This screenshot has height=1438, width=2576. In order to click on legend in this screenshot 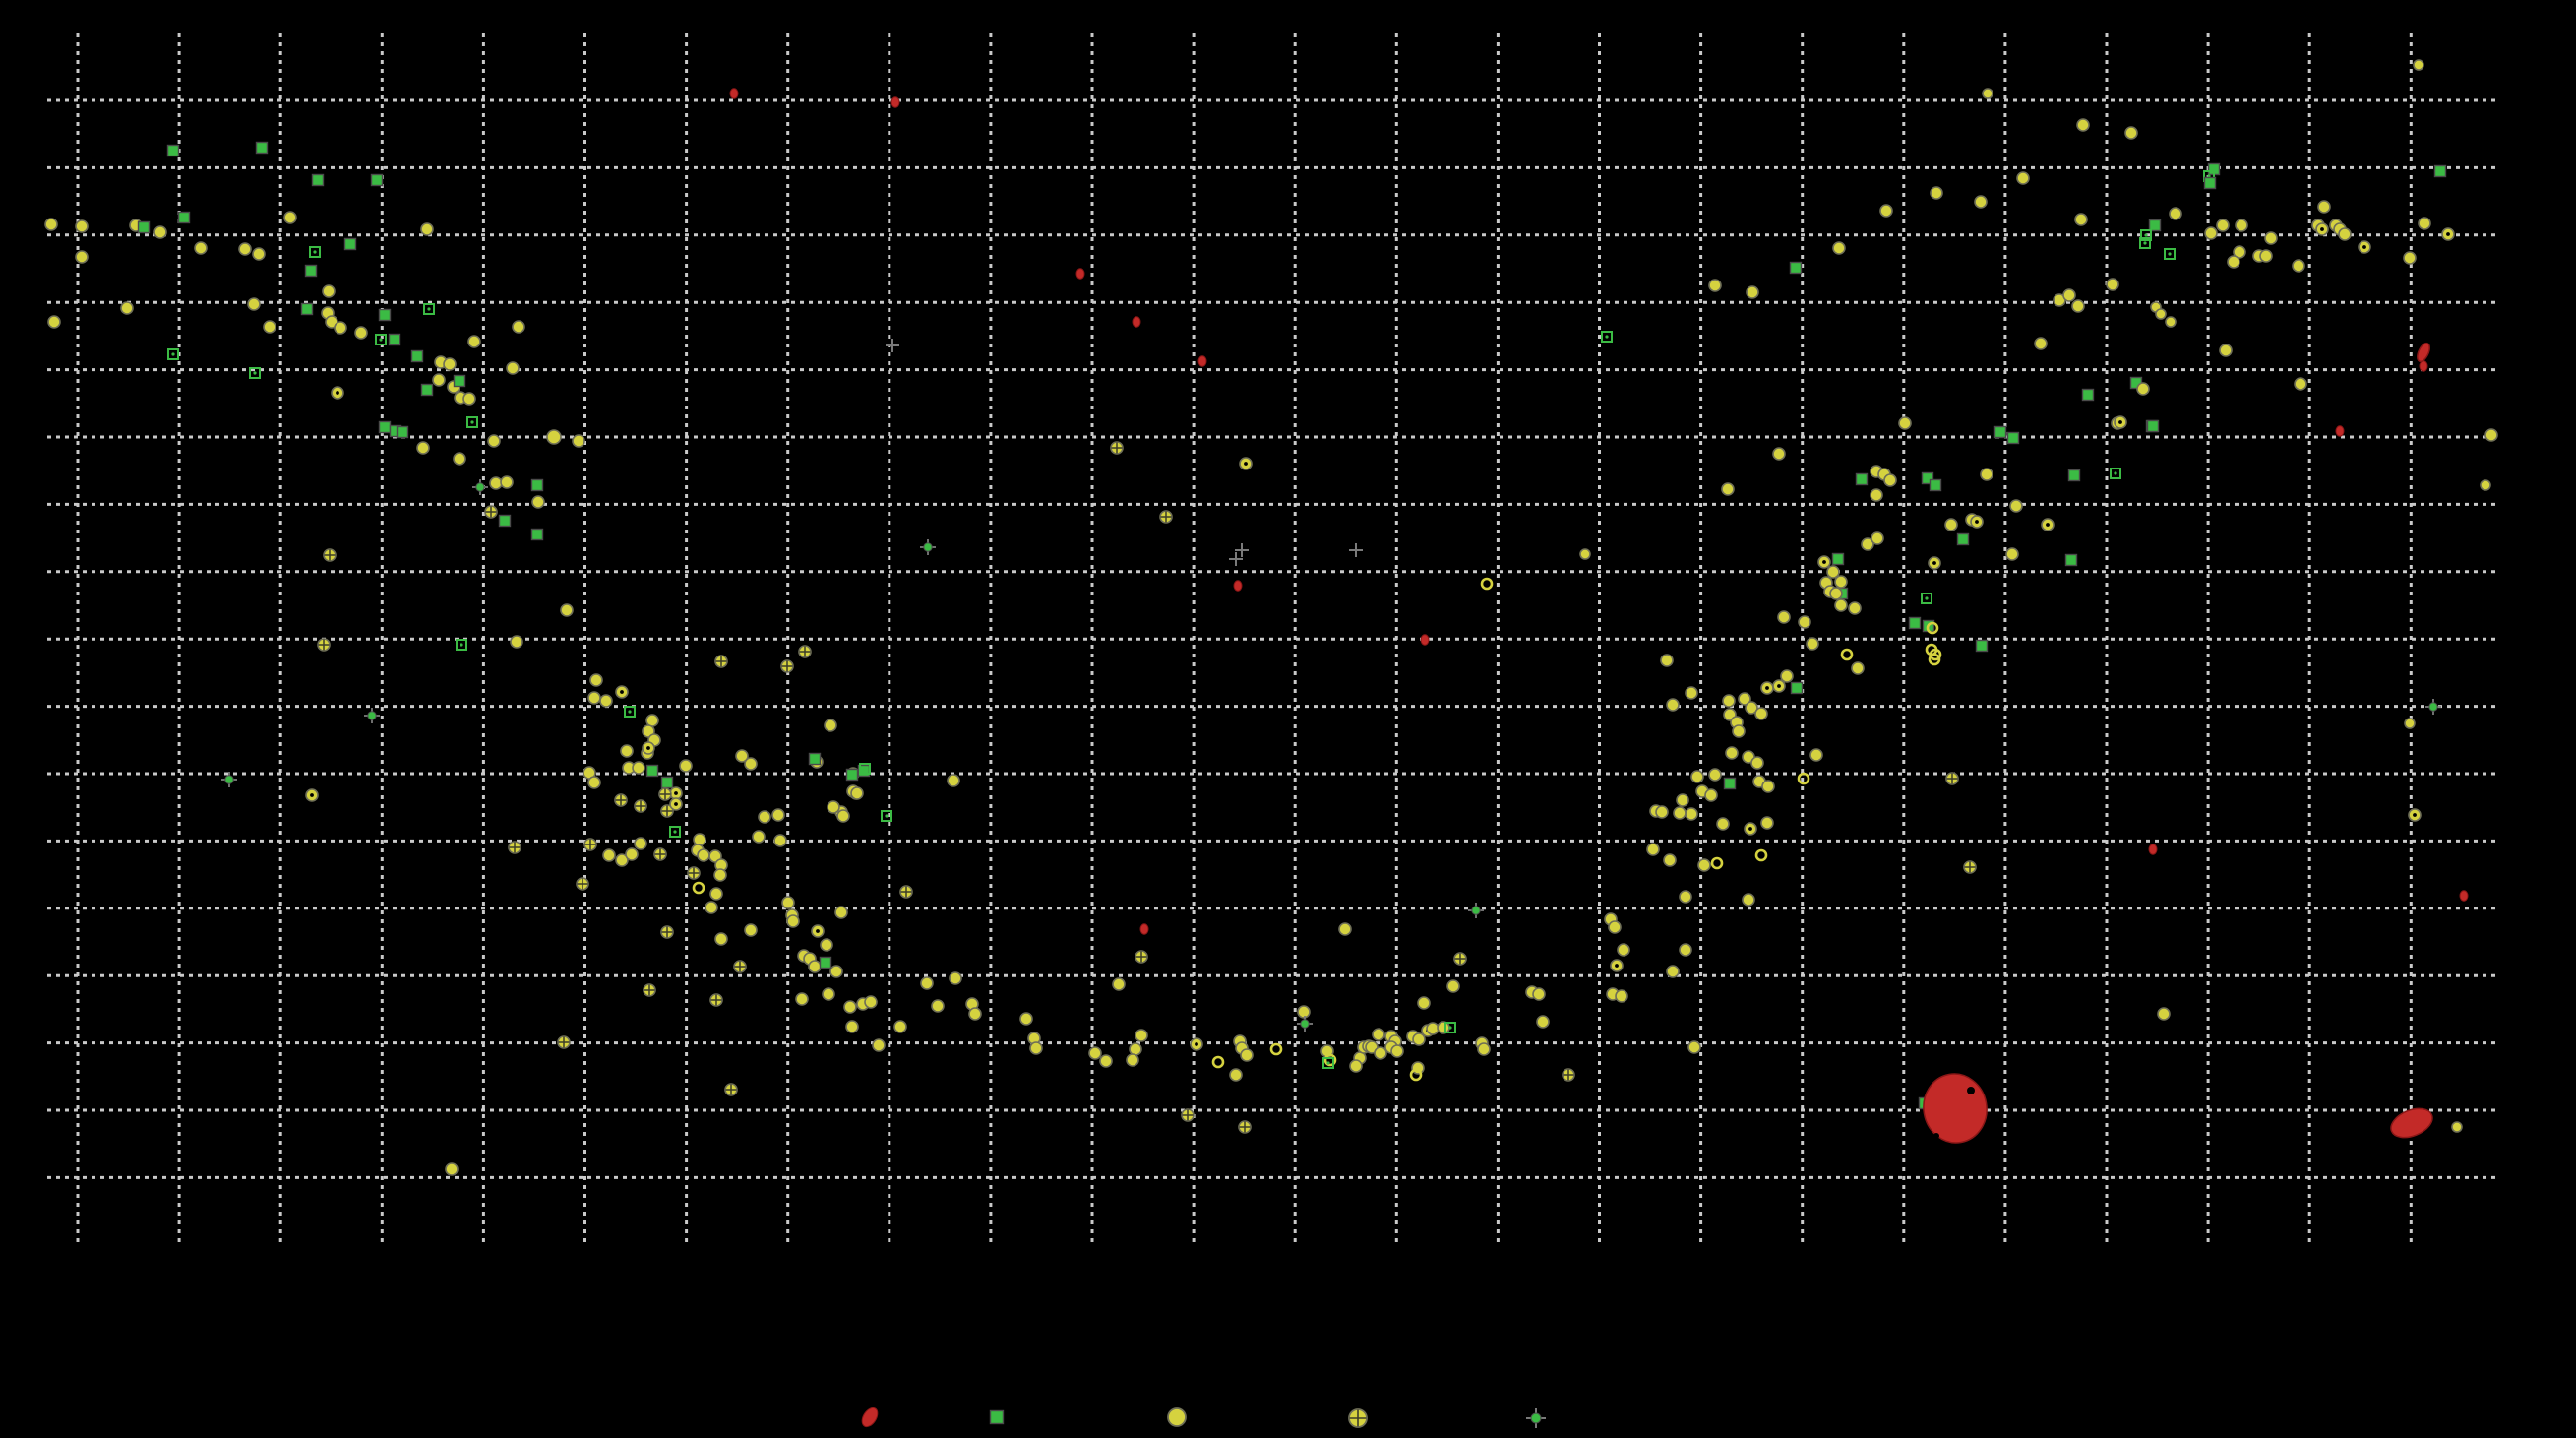, I will do `click(1203, 1417)`.